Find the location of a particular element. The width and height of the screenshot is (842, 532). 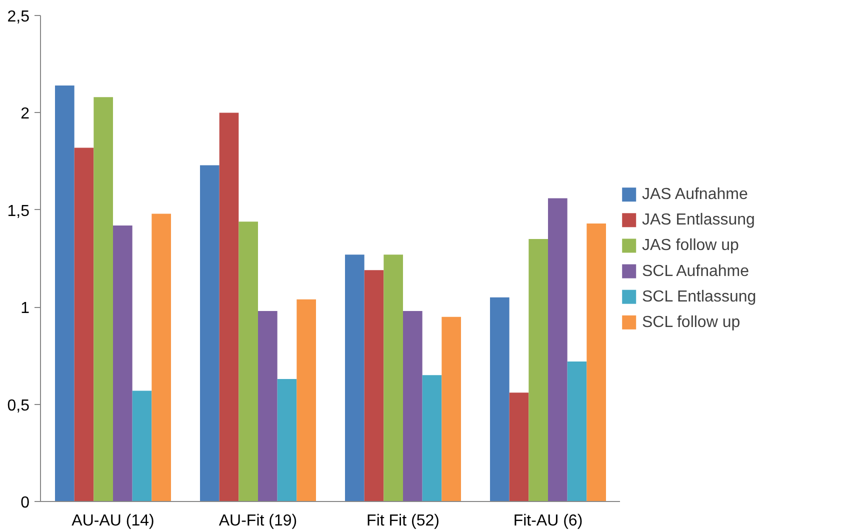

legend-label: SCL Aufnahme is located at coordinates (696, 271).